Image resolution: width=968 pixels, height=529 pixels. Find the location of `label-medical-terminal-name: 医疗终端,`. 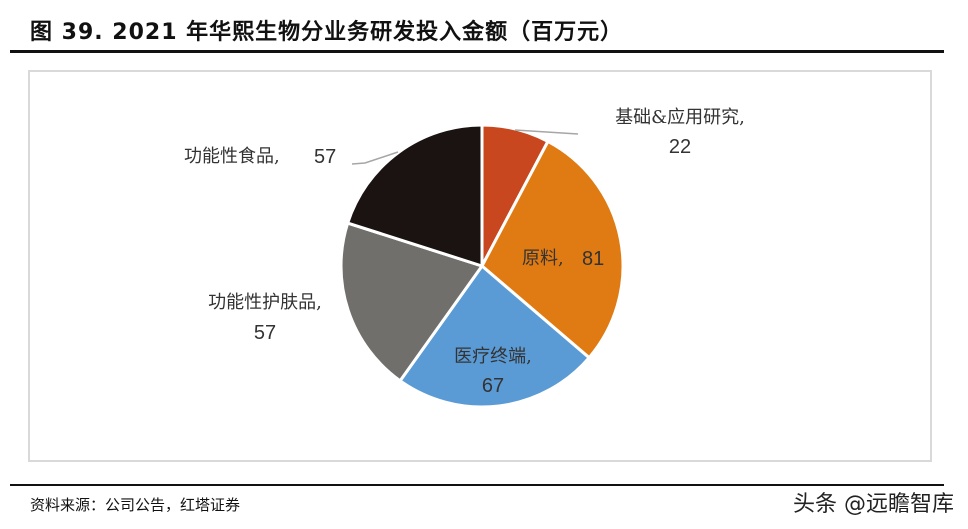

label-medical-terminal-name: 医疗终端, is located at coordinates (493, 356).